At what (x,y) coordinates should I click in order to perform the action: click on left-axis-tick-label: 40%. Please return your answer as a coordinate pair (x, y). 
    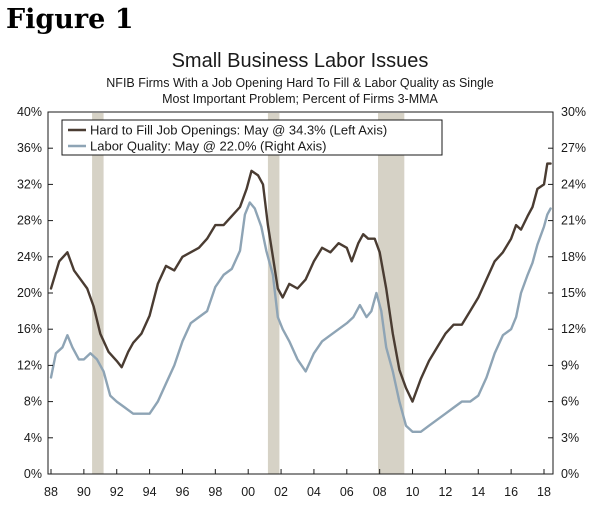
    Looking at the image, I should click on (29, 112).